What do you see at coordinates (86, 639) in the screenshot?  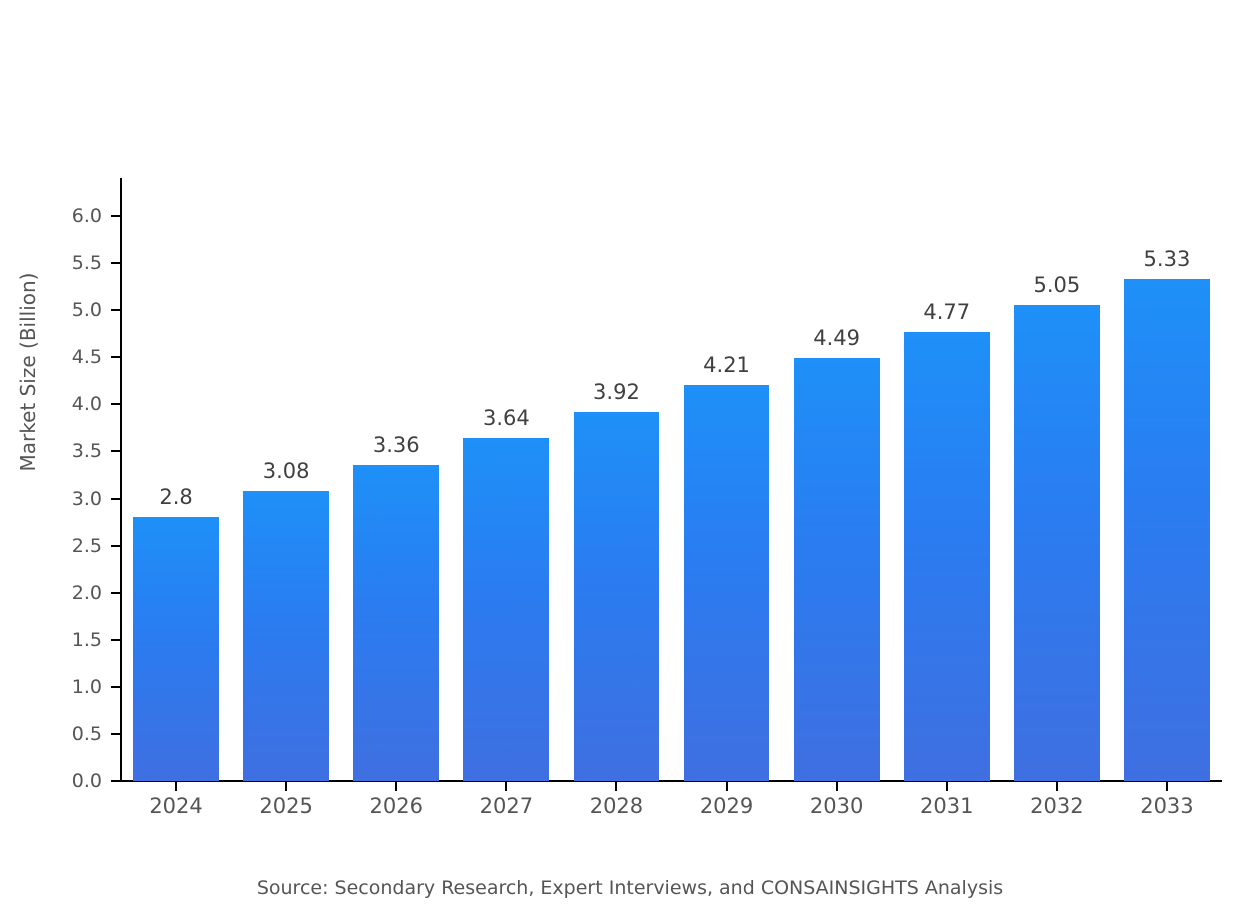 I see `y-tick-label: 1.5` at bounding box center [86, 639].